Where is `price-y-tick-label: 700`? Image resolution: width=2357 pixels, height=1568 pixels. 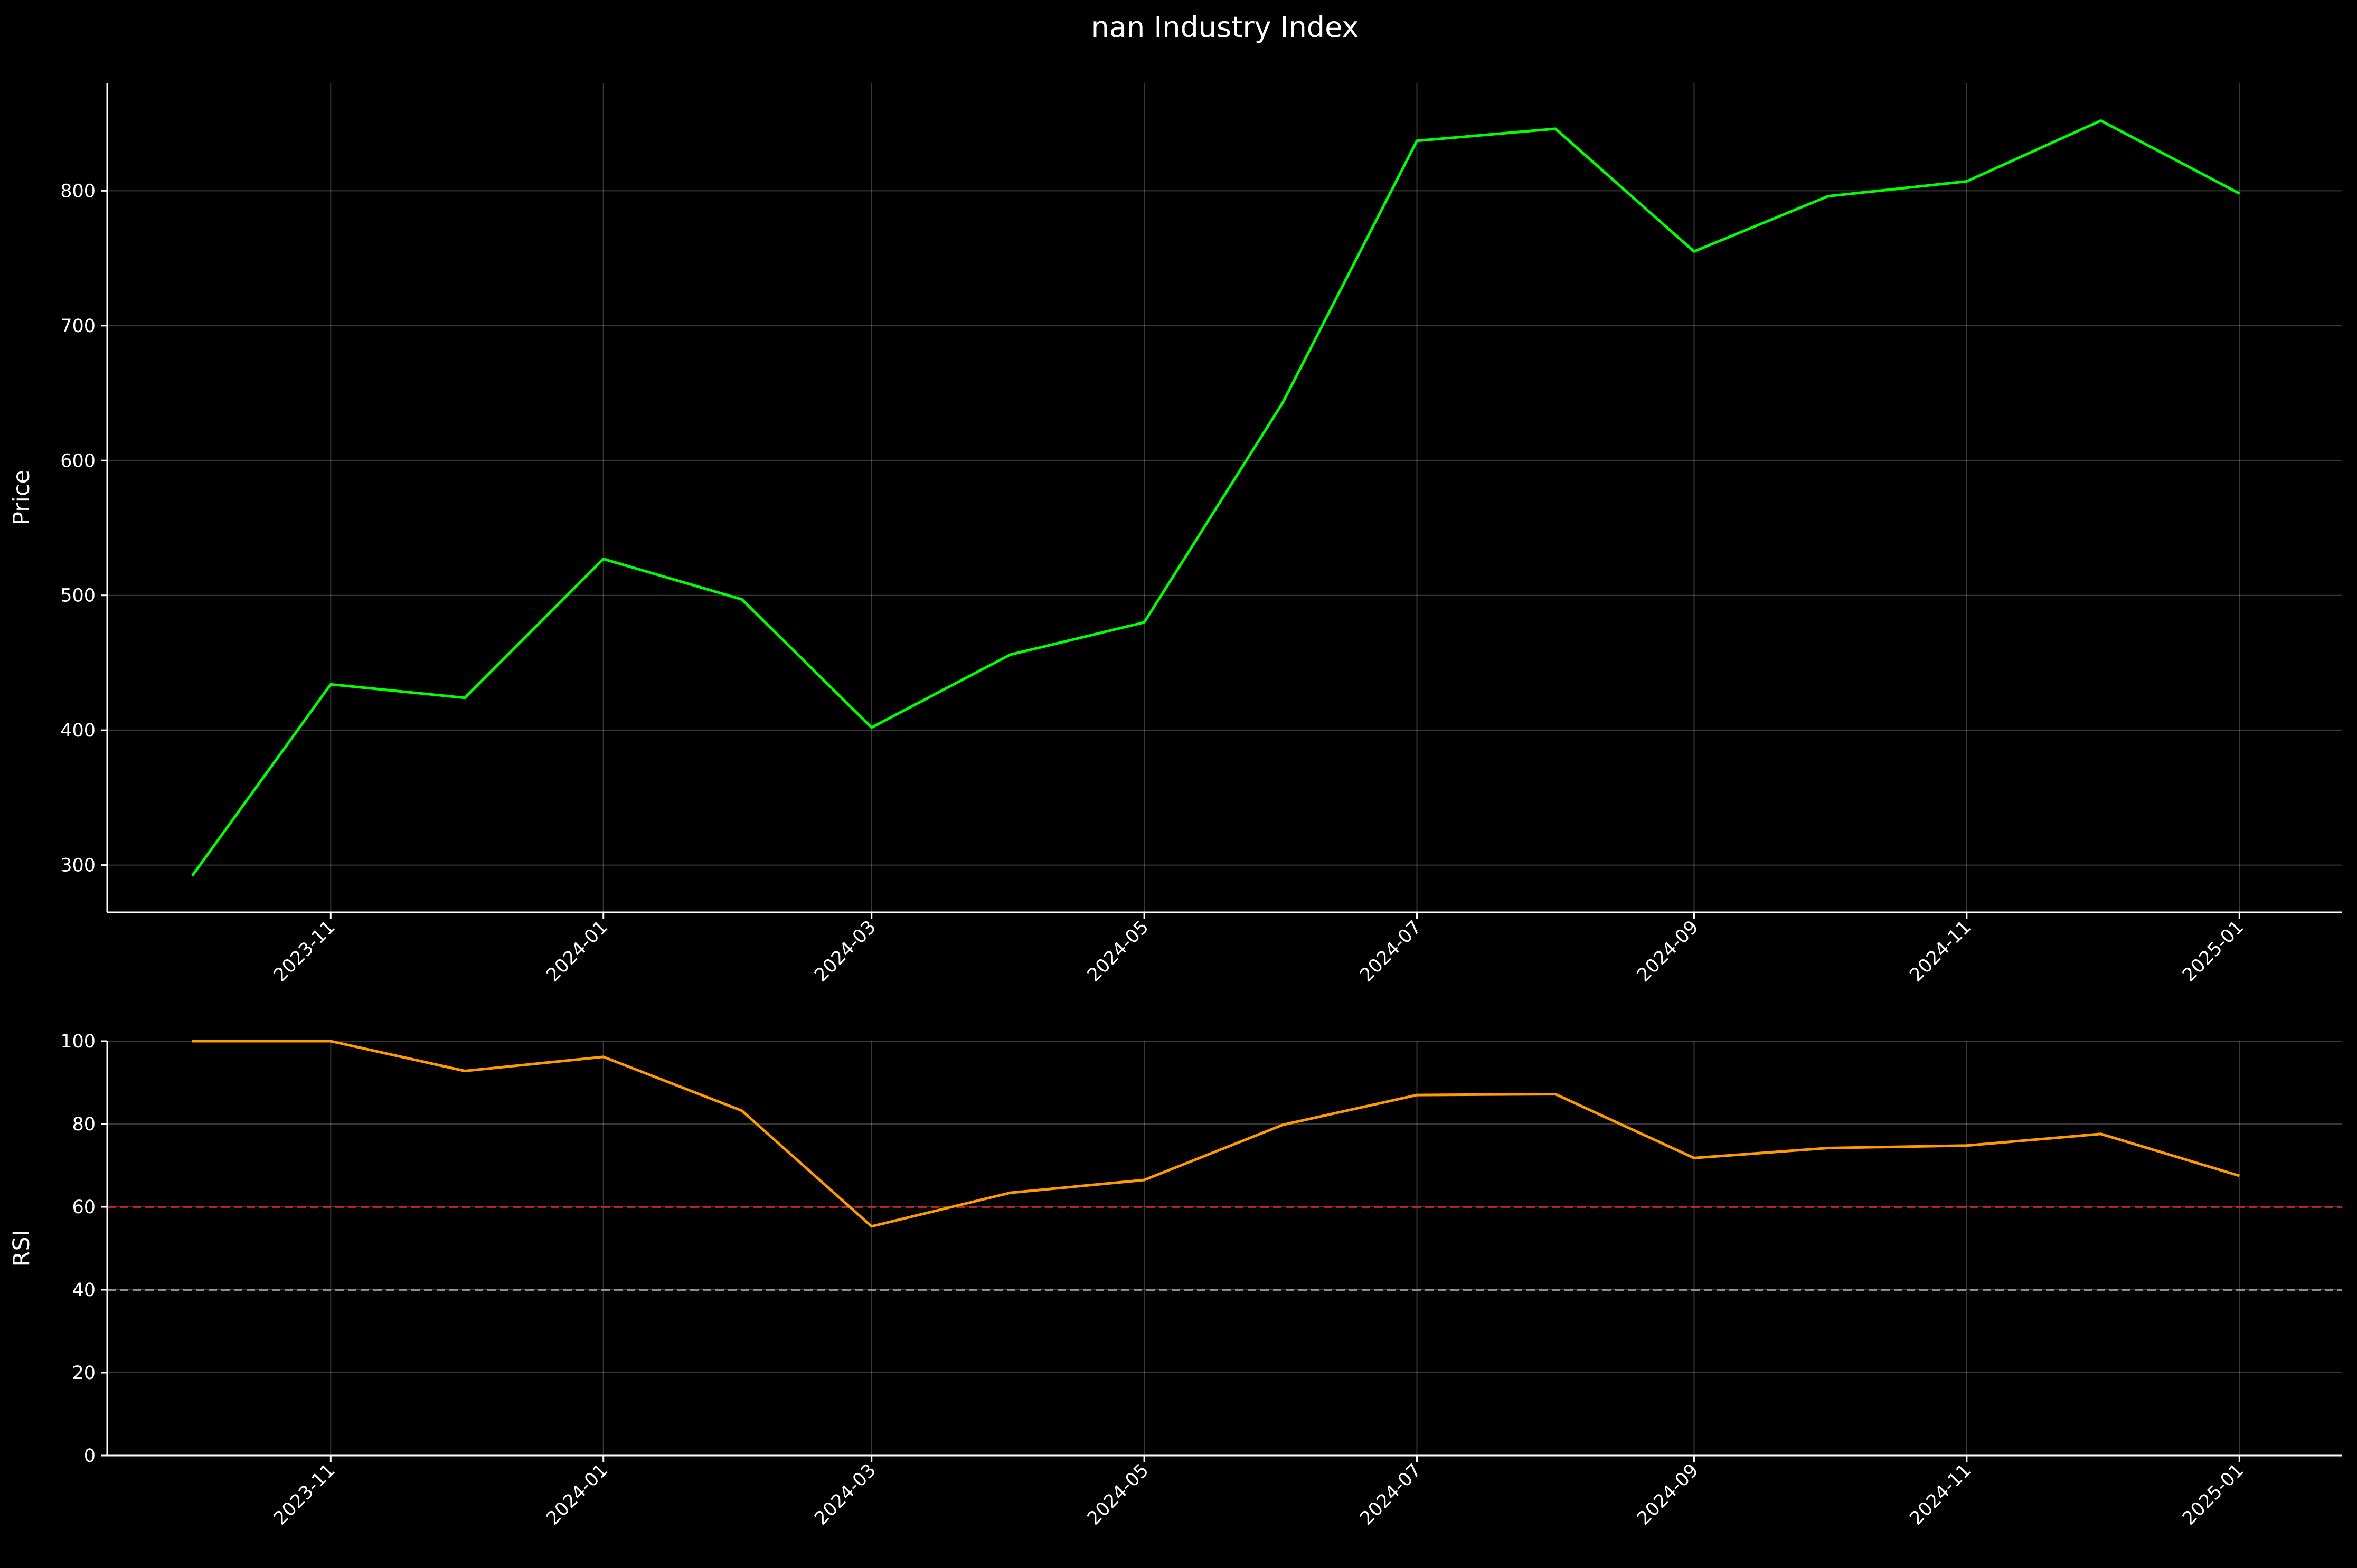 price-y-tick-label: 700 is located at coordinates (78, 327).